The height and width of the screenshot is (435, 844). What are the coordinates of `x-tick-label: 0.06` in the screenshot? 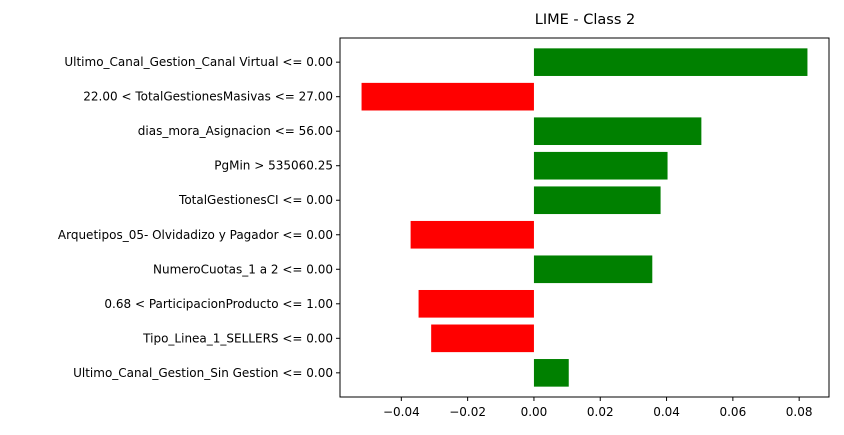 It's located at (732, 412).